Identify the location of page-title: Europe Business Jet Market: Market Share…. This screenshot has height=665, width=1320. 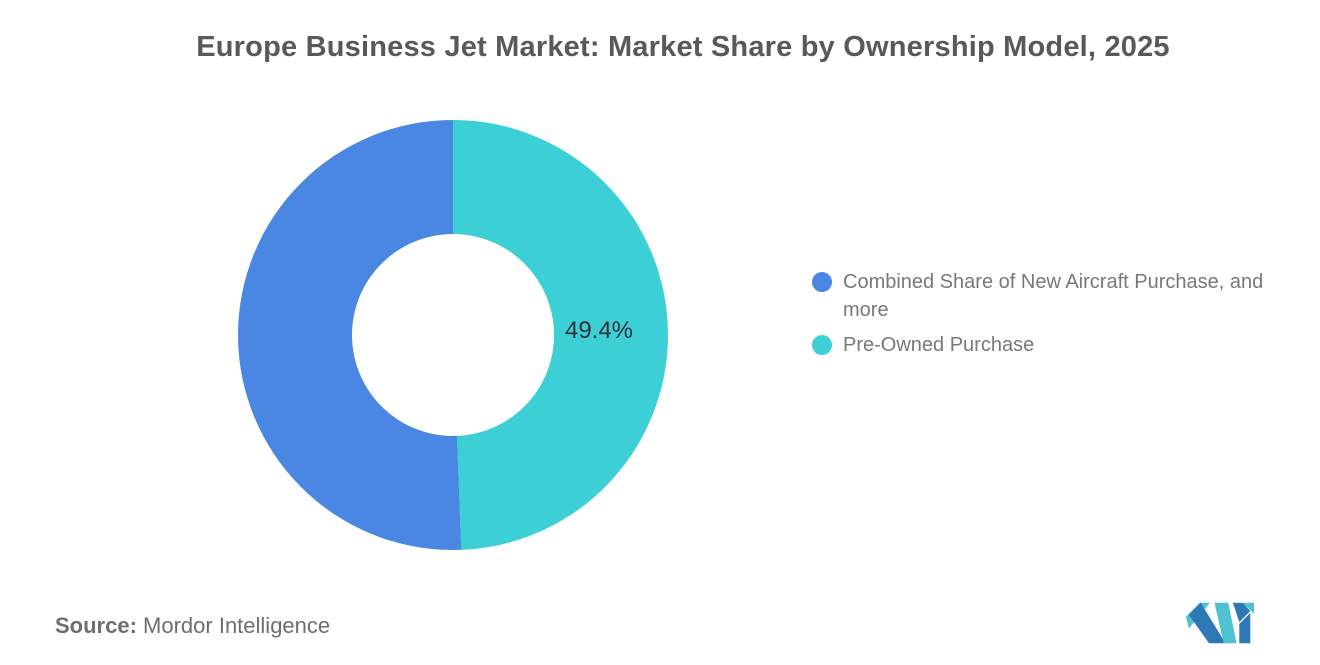
(683, 47).